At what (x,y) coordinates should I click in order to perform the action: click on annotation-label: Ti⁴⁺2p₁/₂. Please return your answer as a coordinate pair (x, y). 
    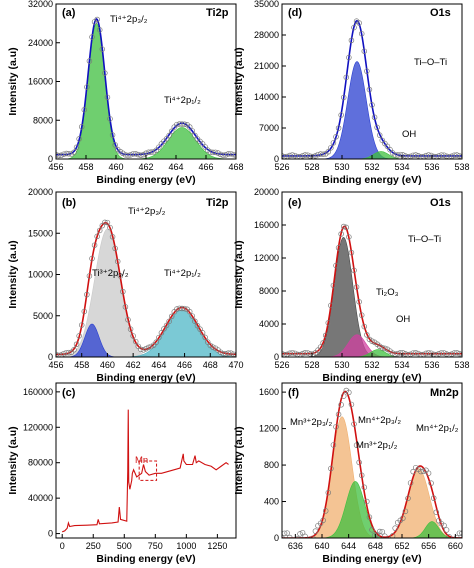
    Looking at the image, I should click on (182, 273).